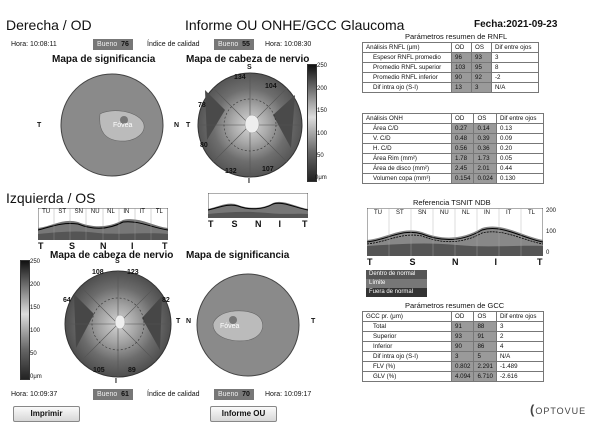 The width and height of the screenshot is (600, 431). What do you see at coordinates (173, 44) in the screenshot?
I see `od-quality-label: Índice de calidad` at bounding box center [173, 44].